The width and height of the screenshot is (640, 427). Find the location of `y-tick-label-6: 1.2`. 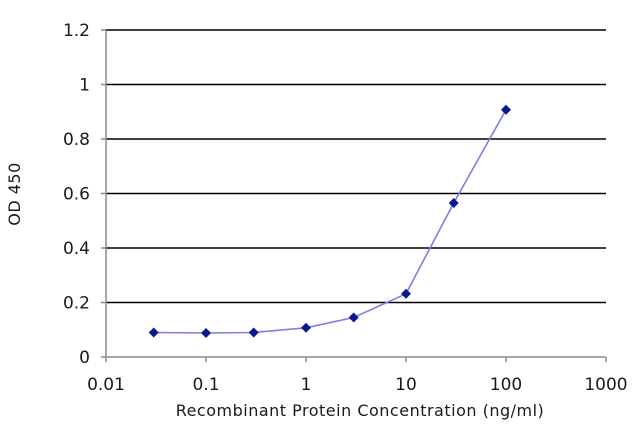

y-tick-label-6: 1.2 is located at coordinates (76, 31).